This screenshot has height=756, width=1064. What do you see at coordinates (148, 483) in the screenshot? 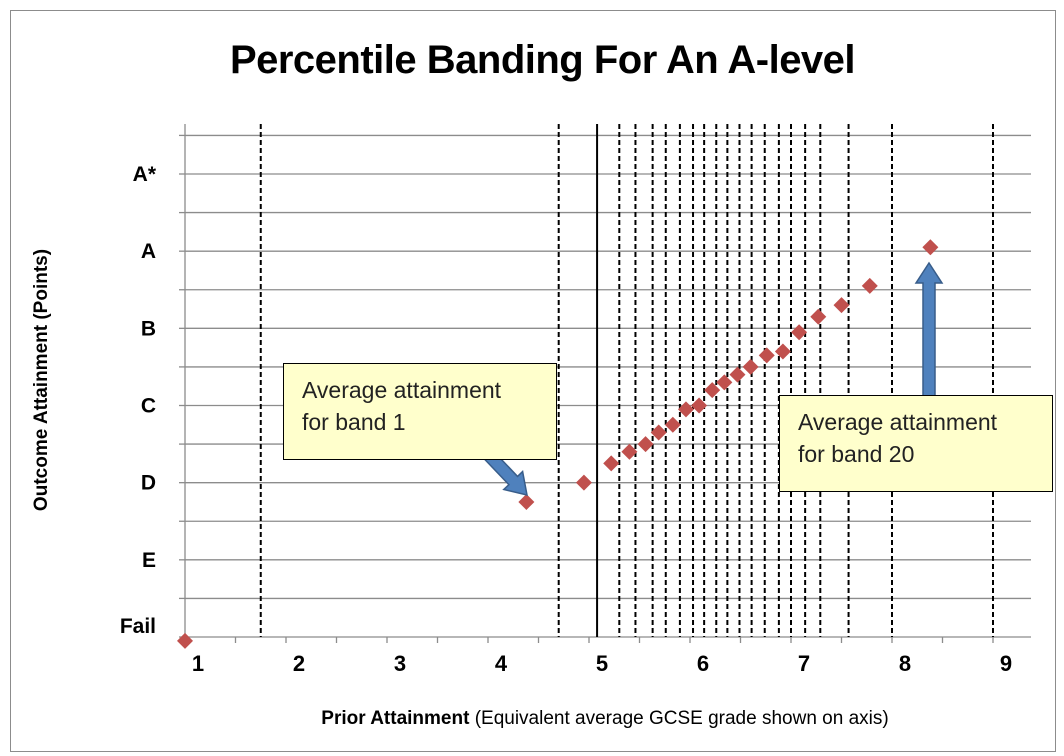
I see `y-tick-label: D` at bounding box center [148, 483].